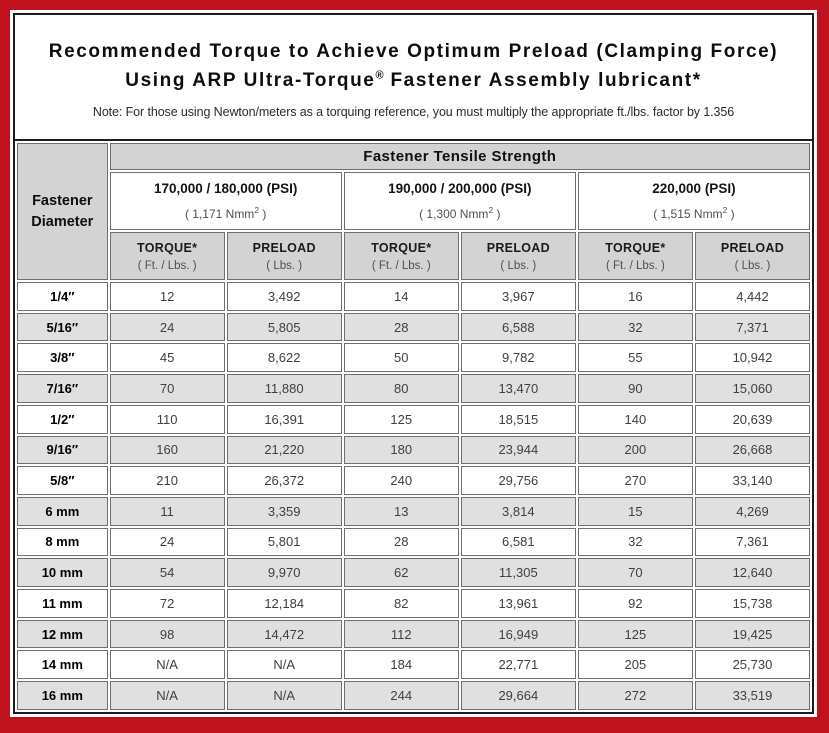  What do you see at coordinates (752, 247) in the screenshot?
I see `preload-label: PRELOAD` at bounding box center [752, 247].